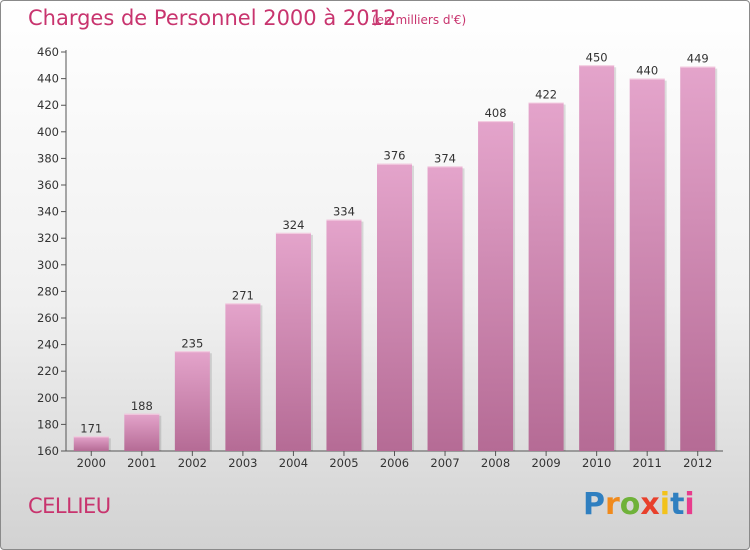 This screenshot has width=750, height=550. Describe the element at coordinates (48, 424) in the screenshot. I see `y-tick-label: 180` at that location.